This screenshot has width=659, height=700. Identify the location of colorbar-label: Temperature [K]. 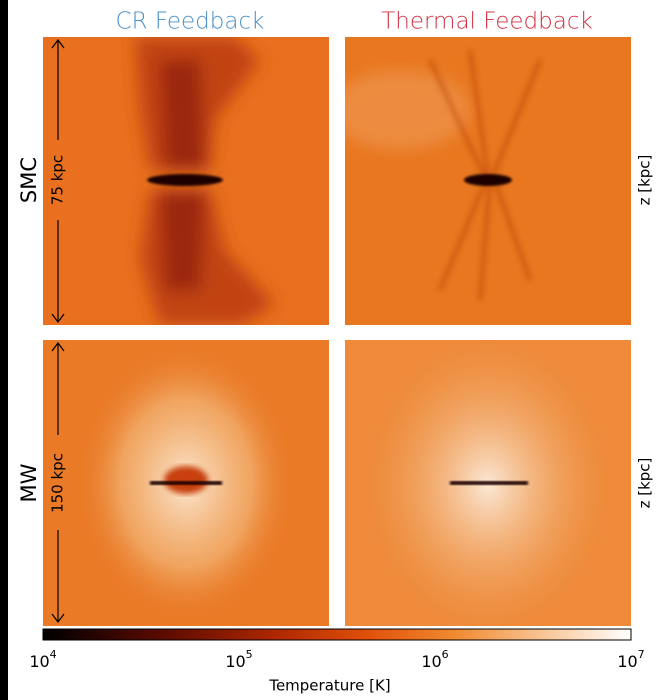
(329, 686).